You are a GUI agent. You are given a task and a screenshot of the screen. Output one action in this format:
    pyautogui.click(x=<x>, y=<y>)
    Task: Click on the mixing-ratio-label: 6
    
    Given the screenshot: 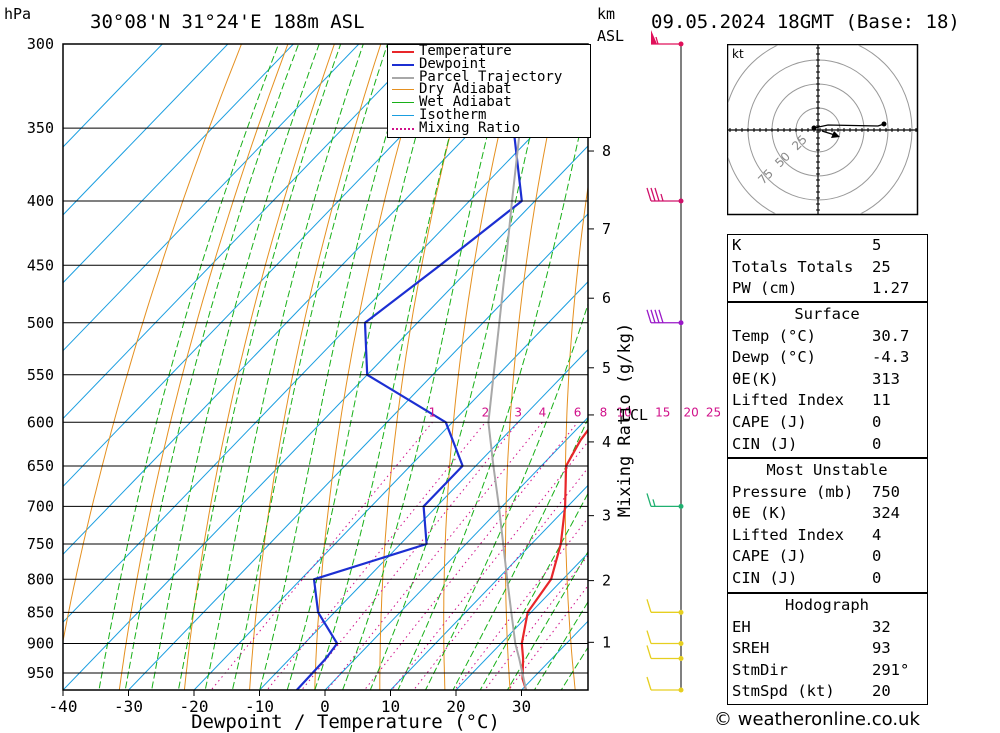 What is the action you would take?
    pyautogui.click(x=578, y=412)
    